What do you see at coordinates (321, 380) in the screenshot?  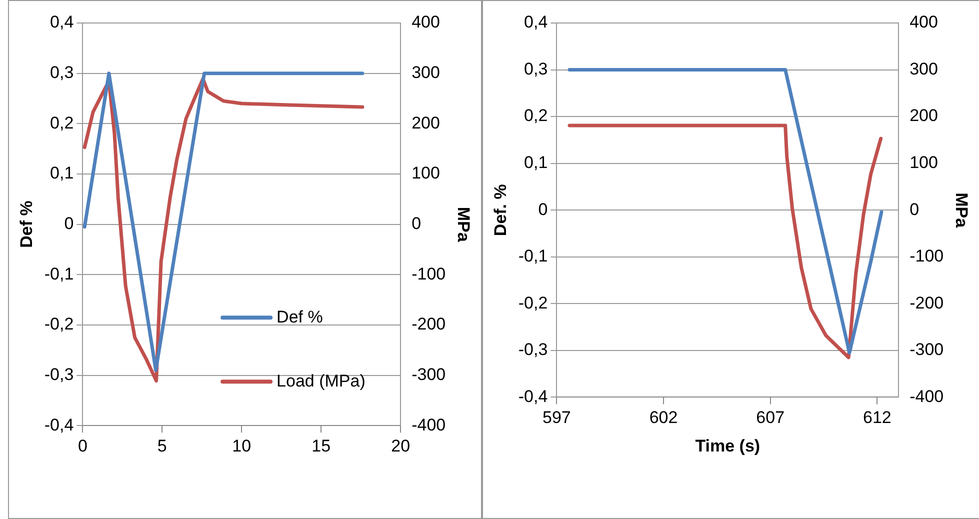 I see `legend-label: Load (MPa)` at bounding box center [321, 380].